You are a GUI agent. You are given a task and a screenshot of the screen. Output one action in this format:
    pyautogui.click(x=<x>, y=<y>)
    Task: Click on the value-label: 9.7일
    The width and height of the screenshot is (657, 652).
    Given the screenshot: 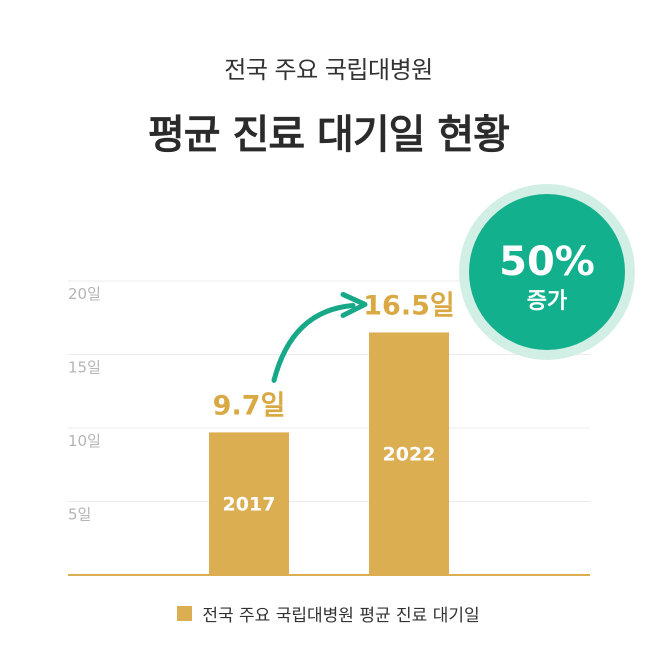 What is the action you would take?
    pyautogui.click(x=249, y=405)
    